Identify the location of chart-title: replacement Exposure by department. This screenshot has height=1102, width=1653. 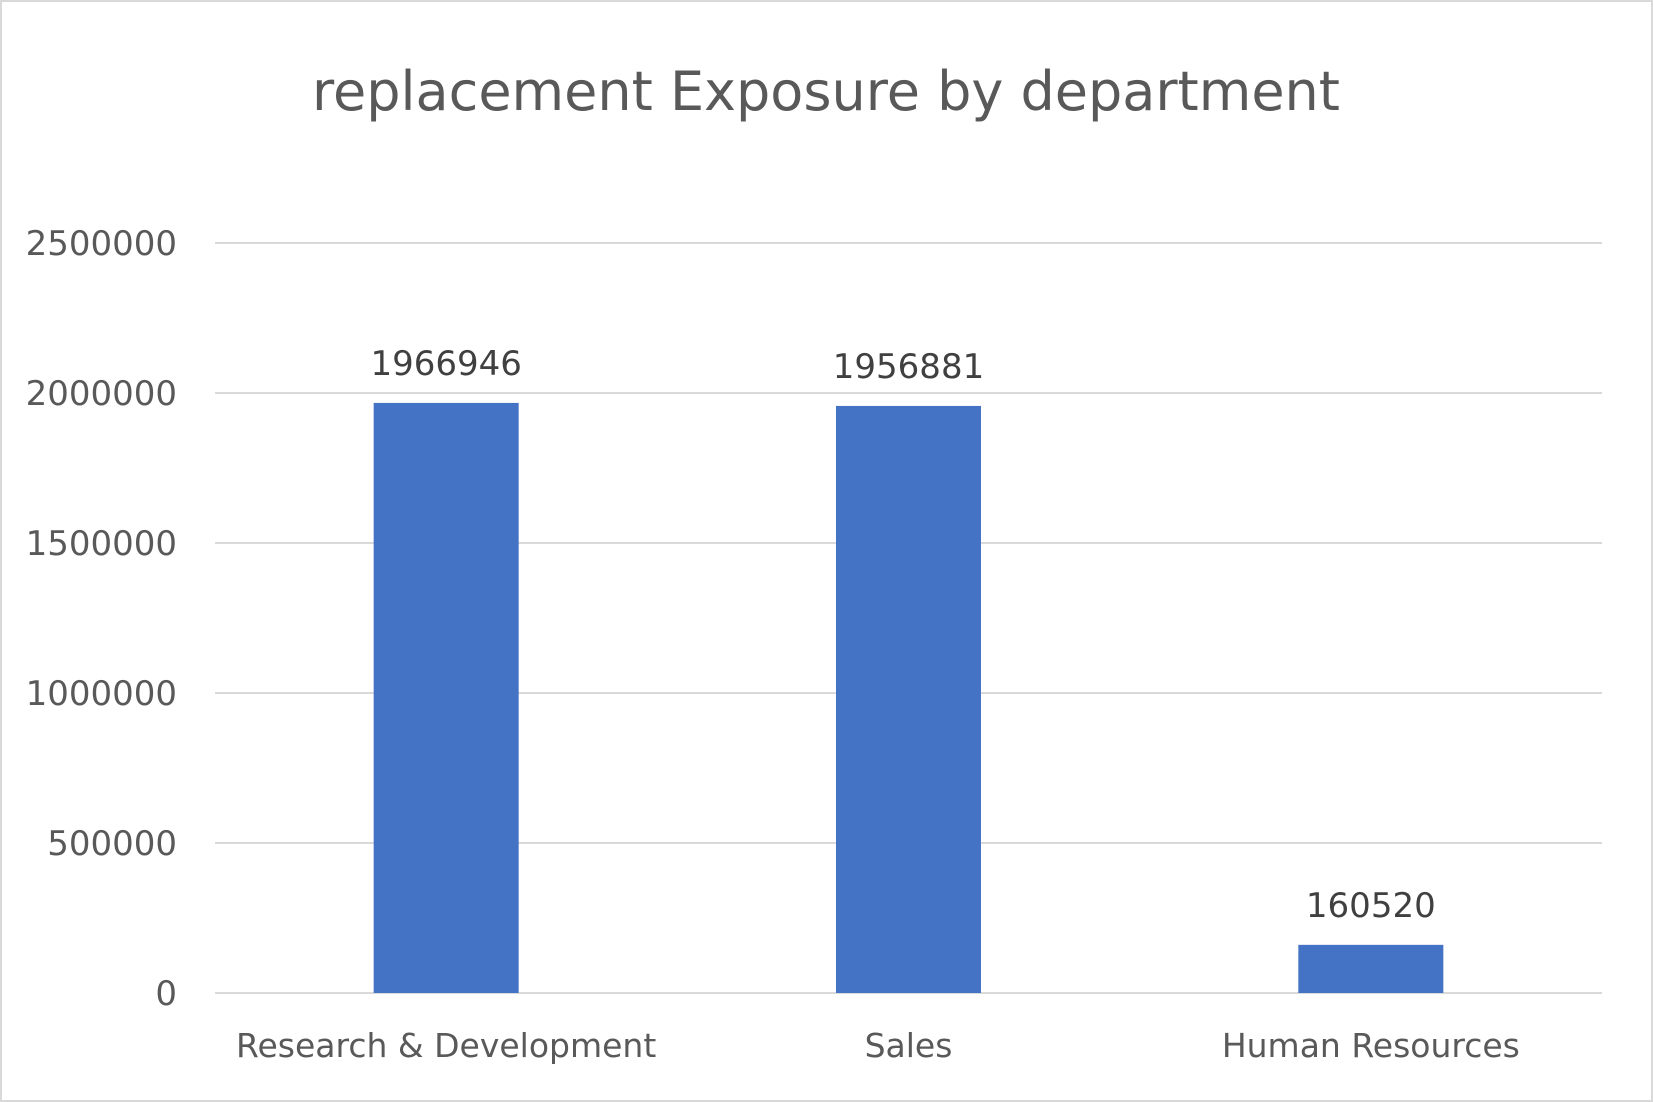
(826, 91).